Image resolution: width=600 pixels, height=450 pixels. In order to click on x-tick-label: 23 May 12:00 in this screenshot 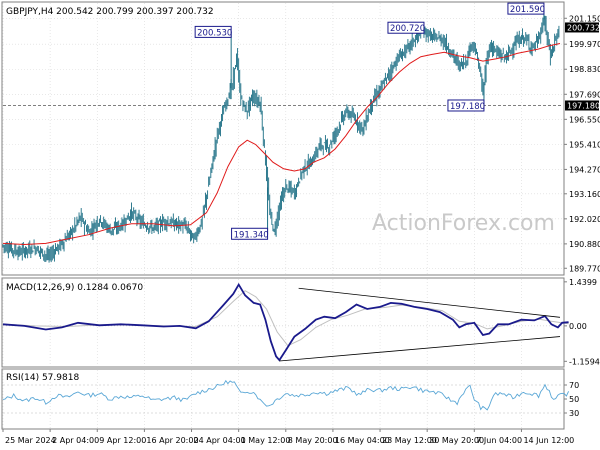, I will do `click(409, 440)`.